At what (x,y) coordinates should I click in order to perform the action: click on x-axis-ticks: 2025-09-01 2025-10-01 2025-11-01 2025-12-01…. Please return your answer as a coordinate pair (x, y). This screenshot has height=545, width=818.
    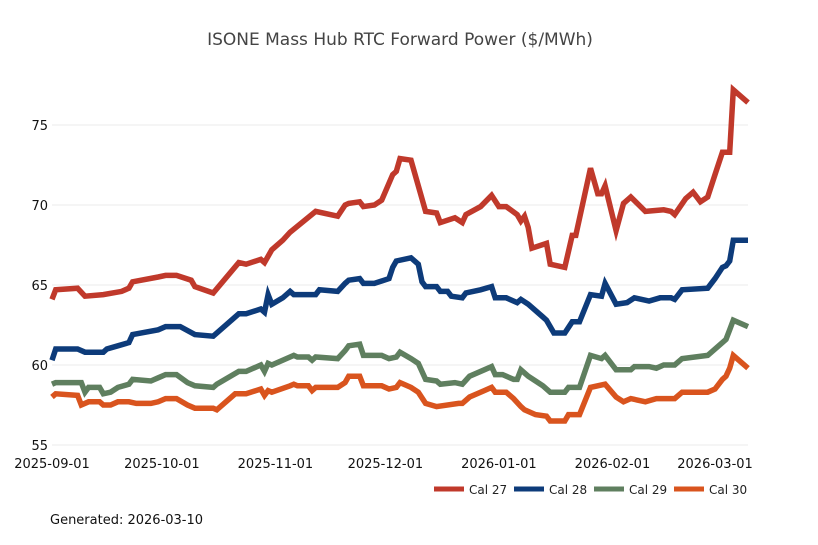
    Looking at the image, I should click on (383, 464).